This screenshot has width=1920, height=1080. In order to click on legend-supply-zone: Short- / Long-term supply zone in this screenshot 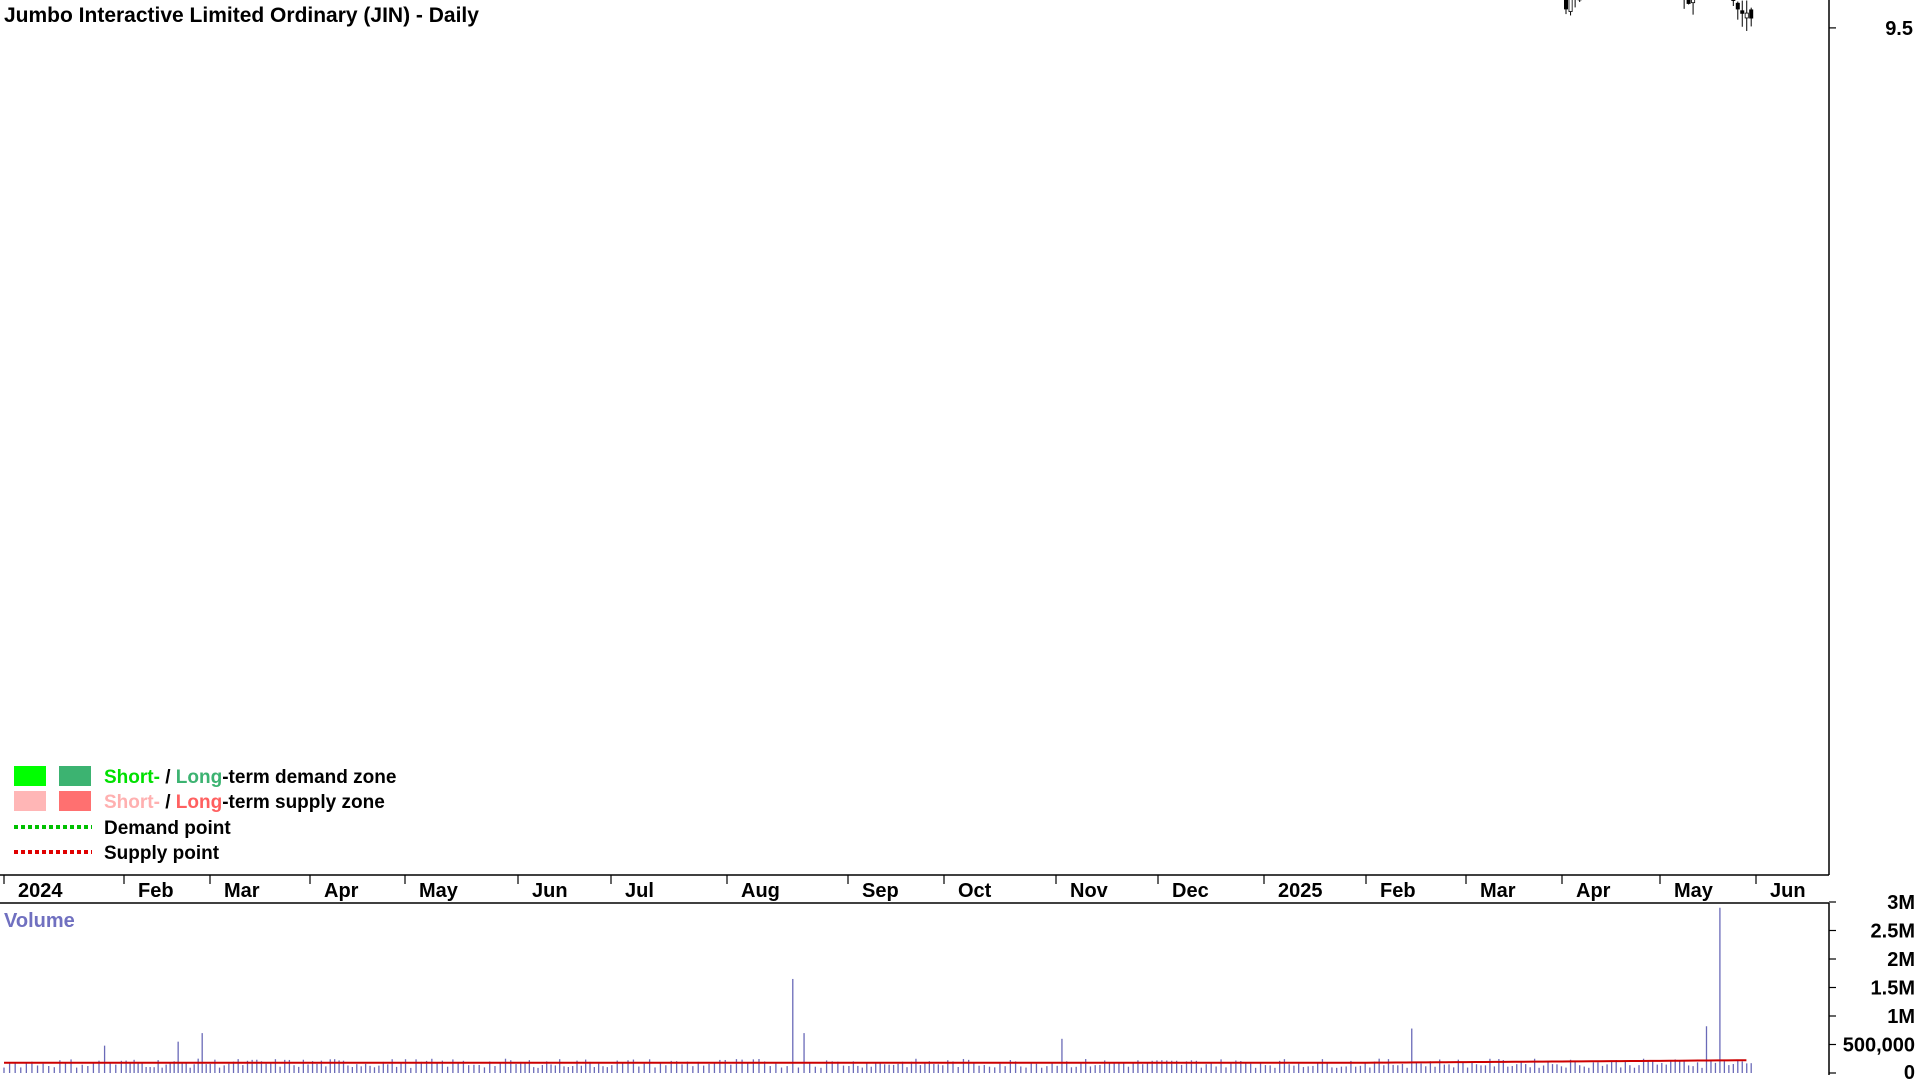, I will do `click(244, 802)`.